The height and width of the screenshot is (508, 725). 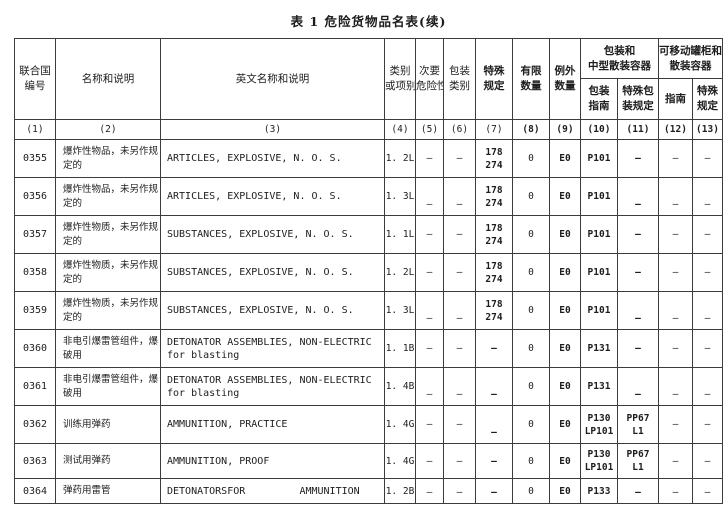 I want to click on col-header-tank-special-provisions: 特殊 规定, so click(x=707, y=99).